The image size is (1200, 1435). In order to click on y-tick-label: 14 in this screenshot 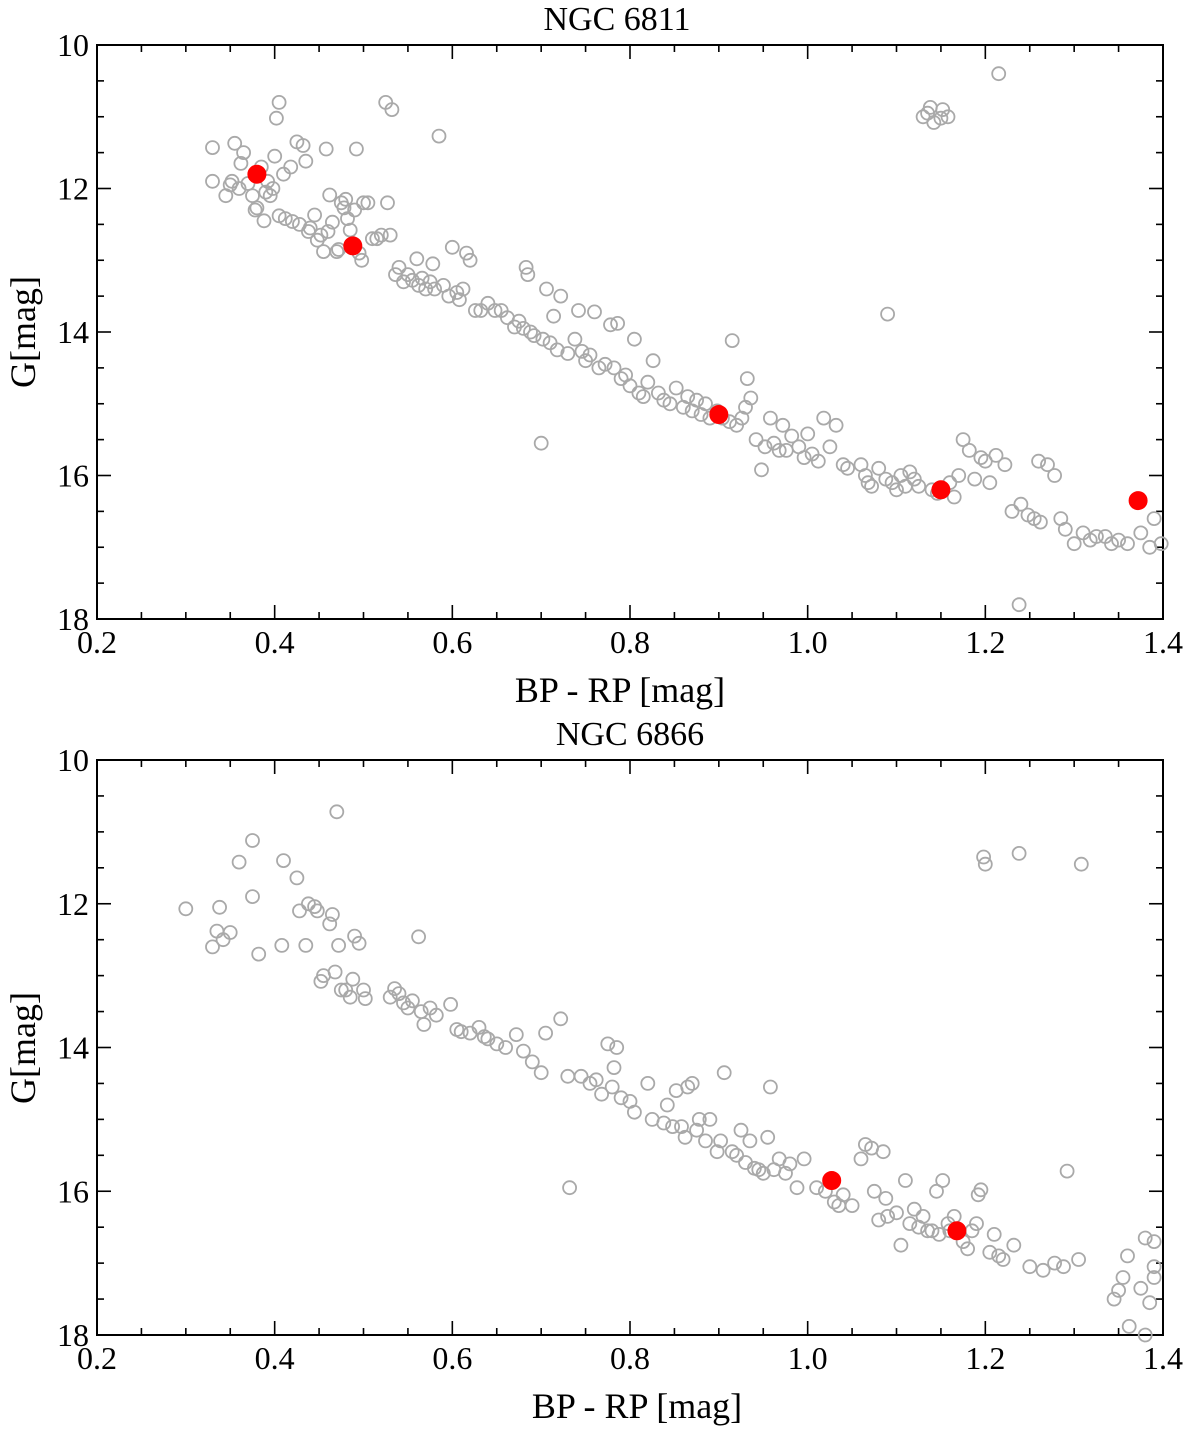, I will do `click(73, 1048)`.